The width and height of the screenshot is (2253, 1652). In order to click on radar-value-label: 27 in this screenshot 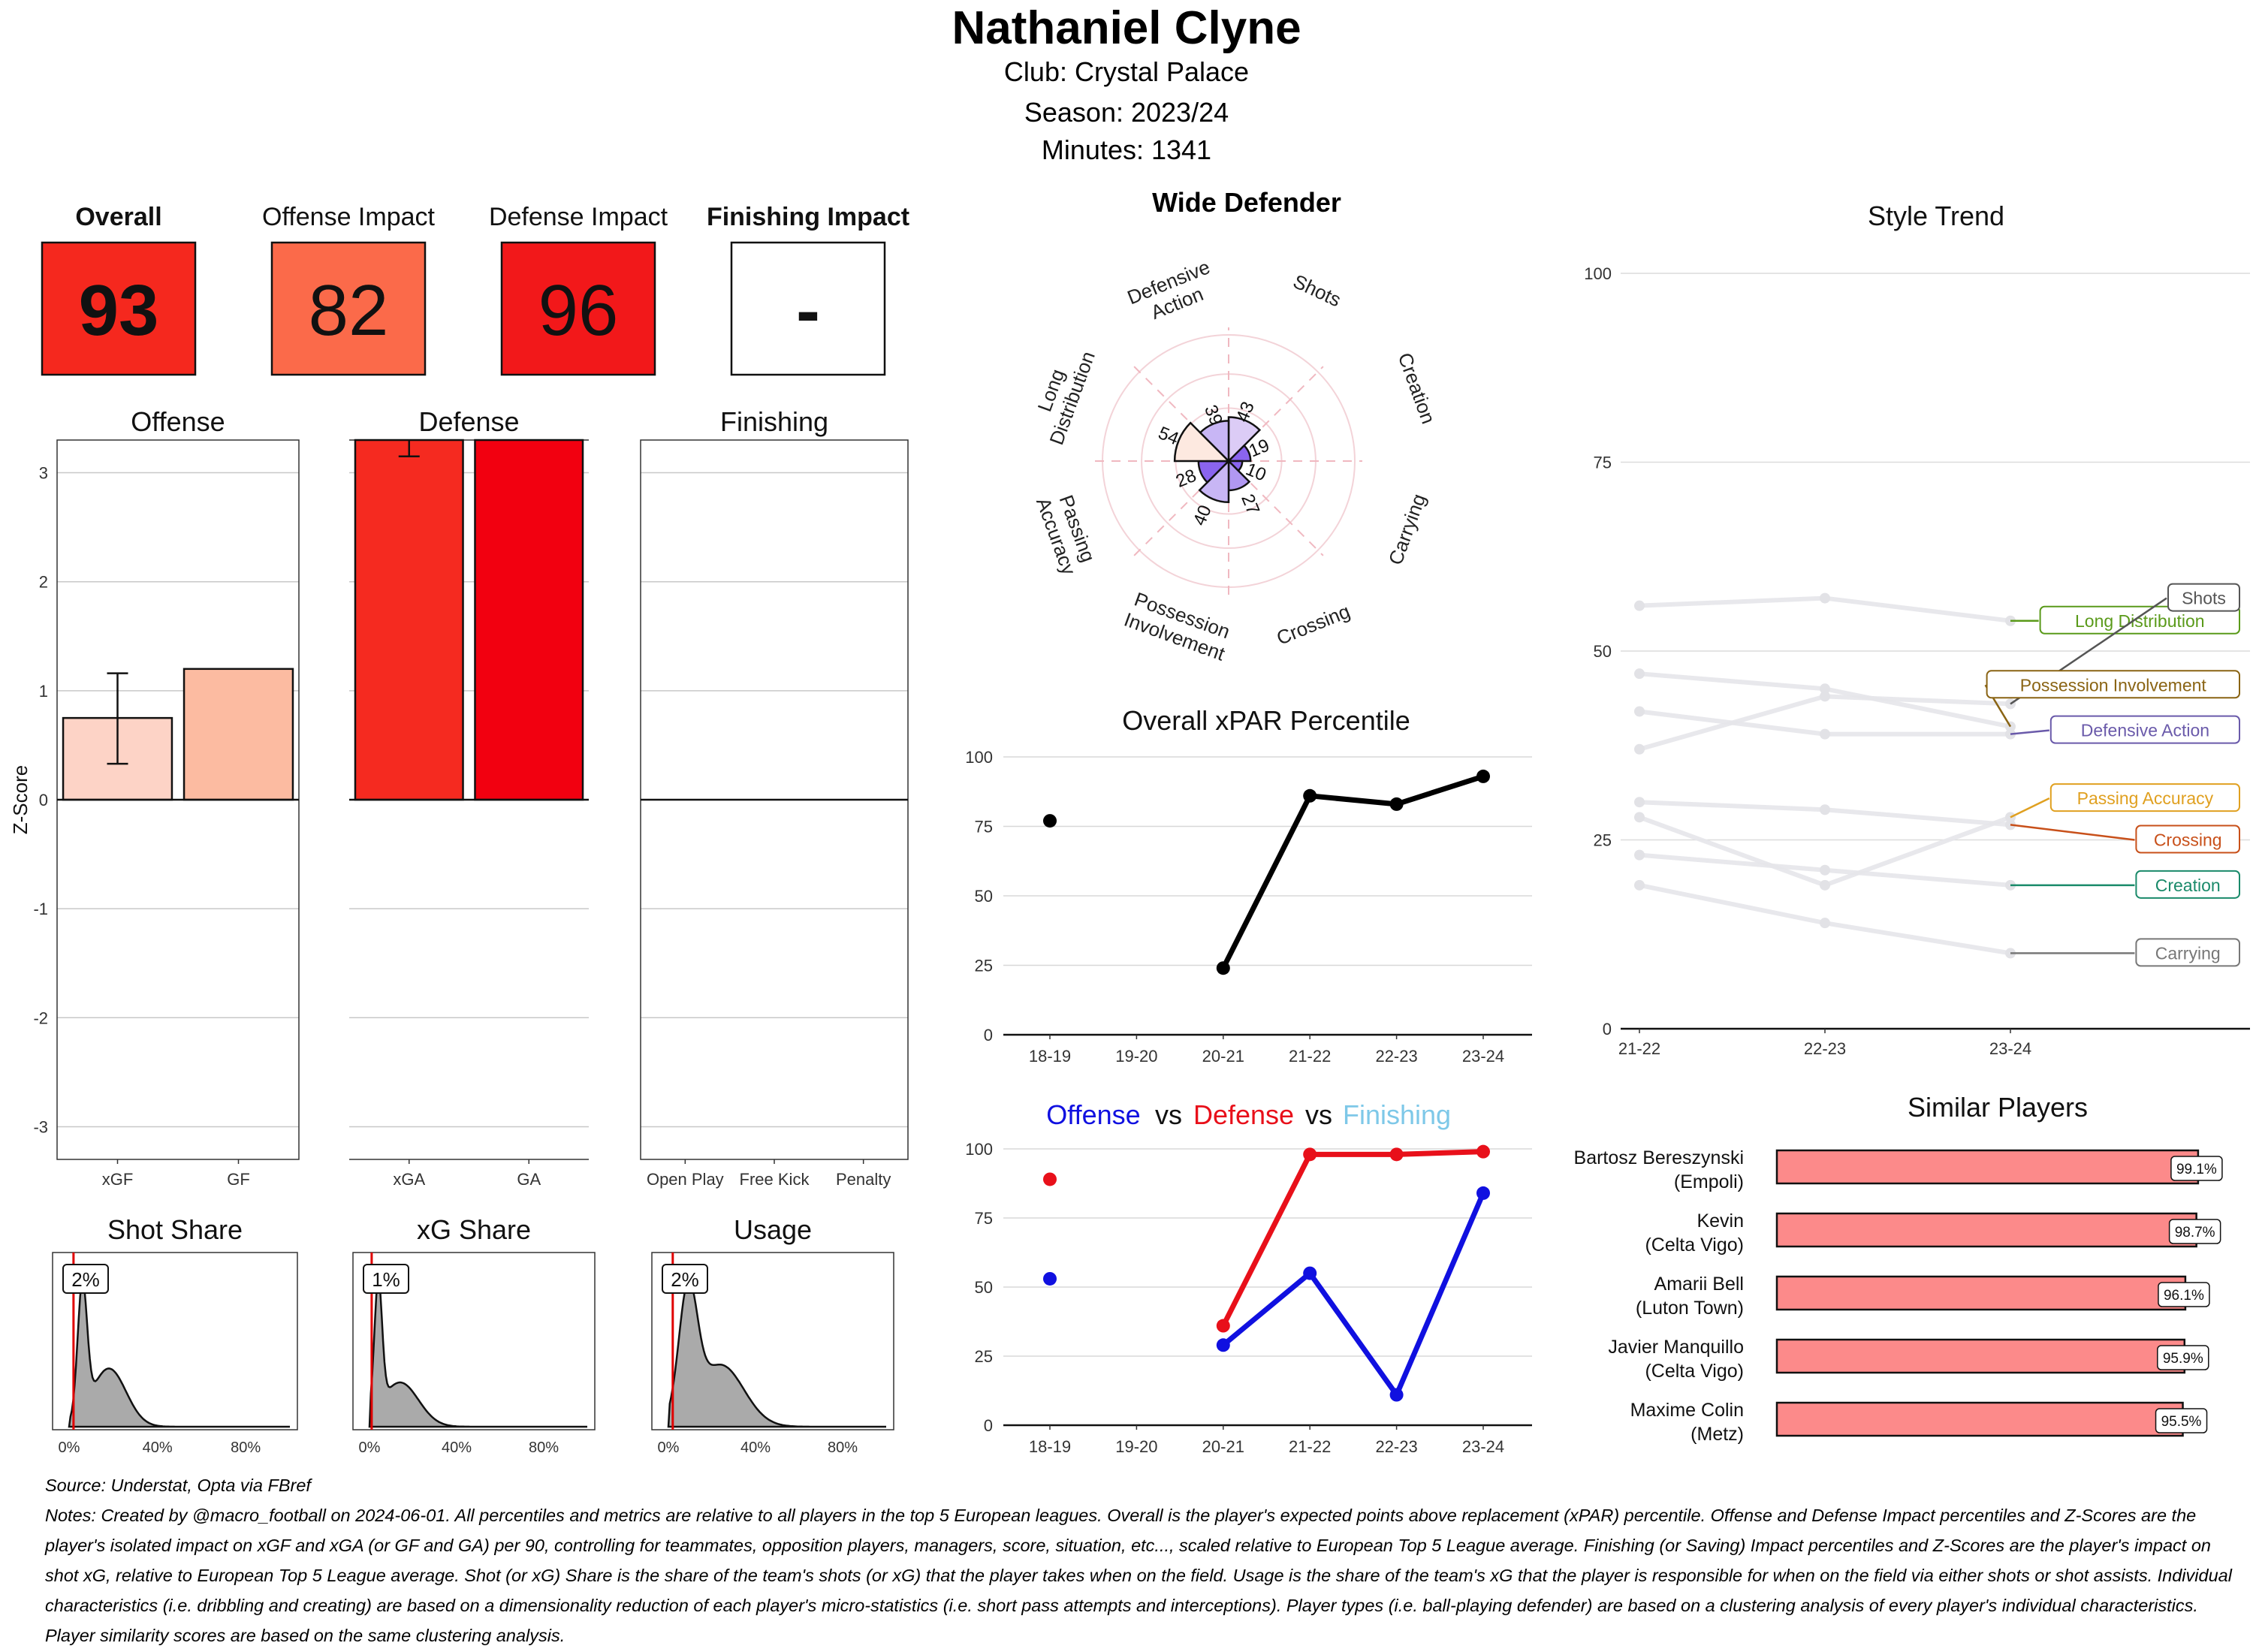, I will do `click(1250, 504)`.